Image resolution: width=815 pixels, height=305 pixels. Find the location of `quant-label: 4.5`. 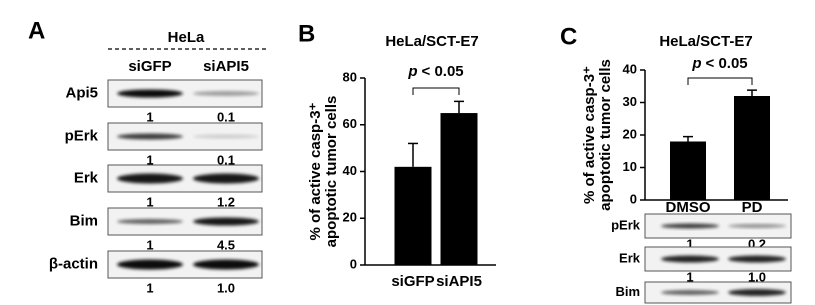

quant-label: 4.5 is located at coordinates (226, 244).